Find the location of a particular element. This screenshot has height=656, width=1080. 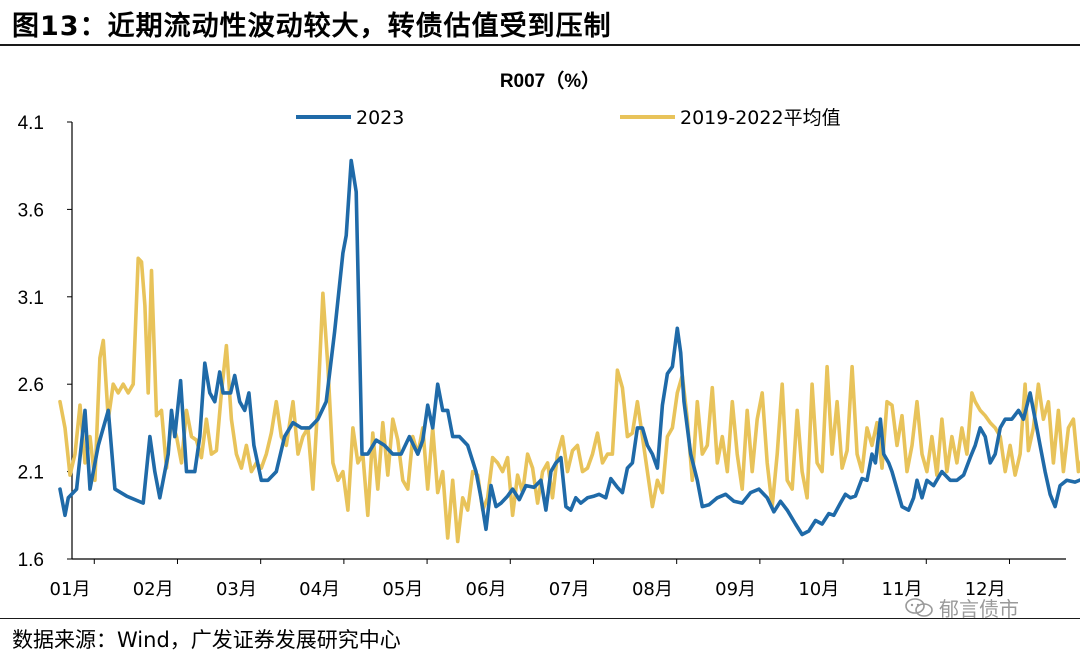

title-divider is located at coordinates (540, 45).